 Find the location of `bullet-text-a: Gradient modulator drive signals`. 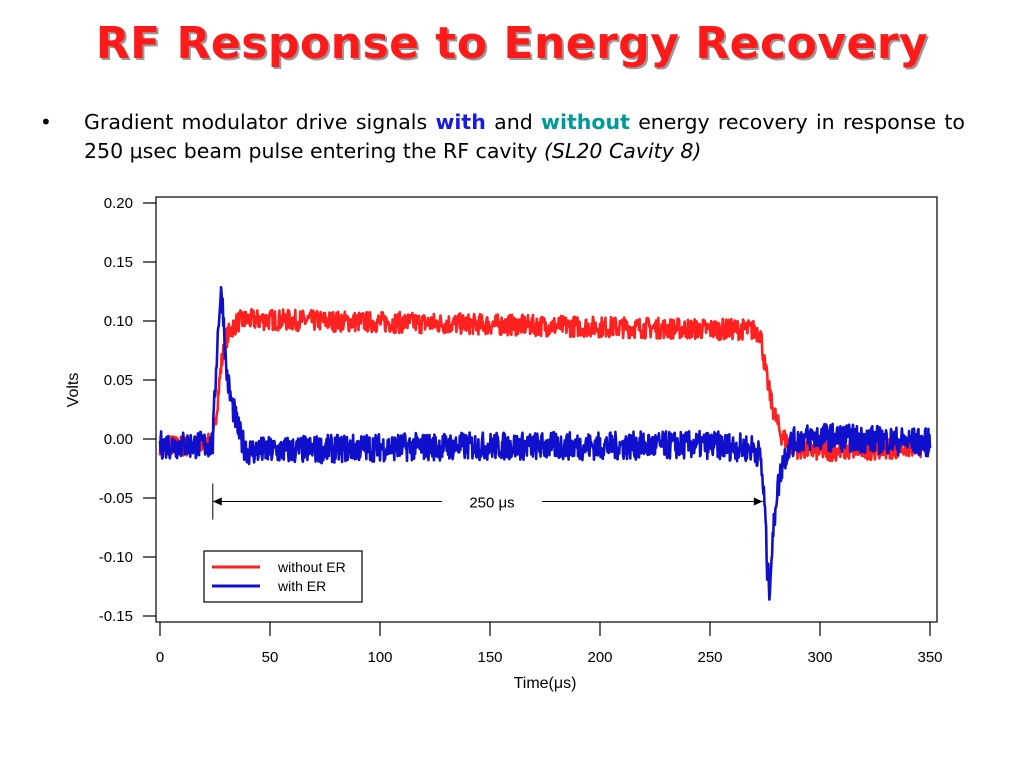

bullet-text-a: Gradient modulator drive signals is located at coordinates (256, 122).